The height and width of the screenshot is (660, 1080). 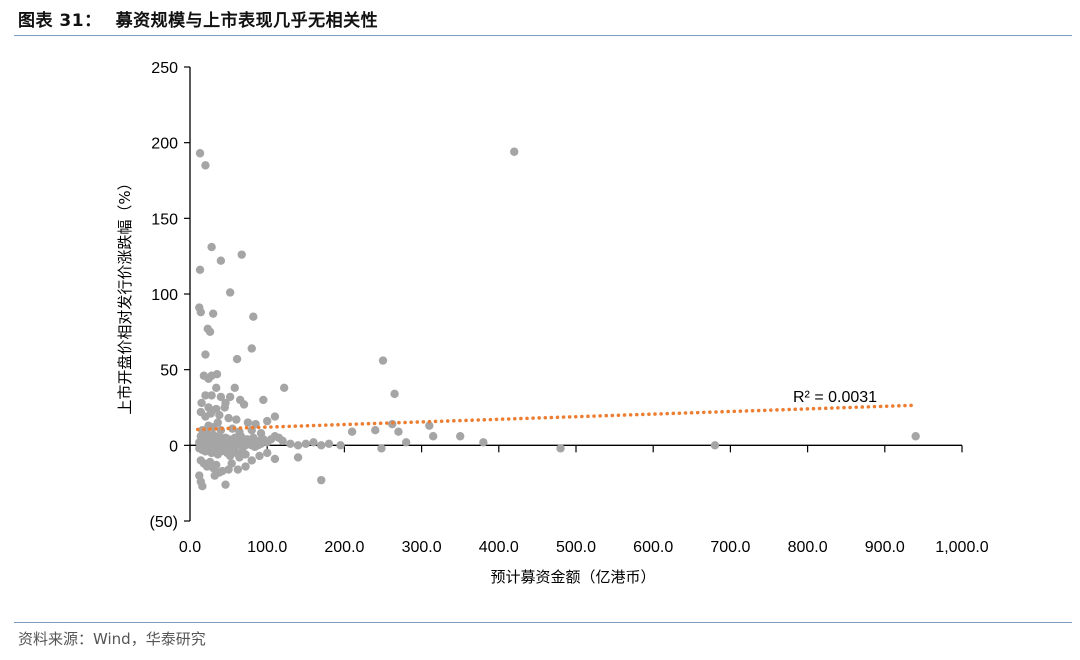 I want to click on source-note: 资料来源：Wind，华泰研究, so click(x=112, y=639).